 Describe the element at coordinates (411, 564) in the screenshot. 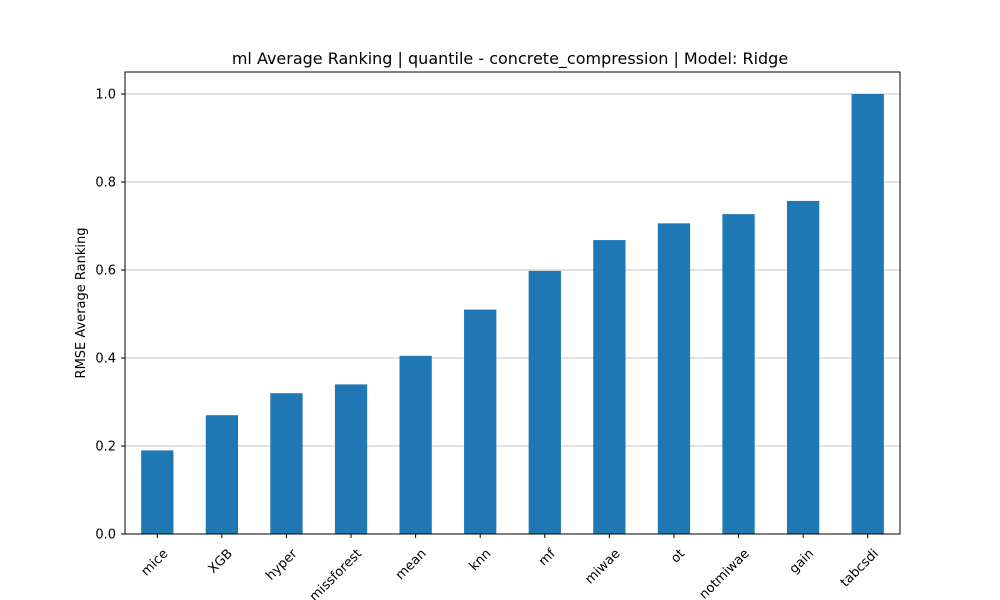

I see `x-tick-label: mean` at that location.